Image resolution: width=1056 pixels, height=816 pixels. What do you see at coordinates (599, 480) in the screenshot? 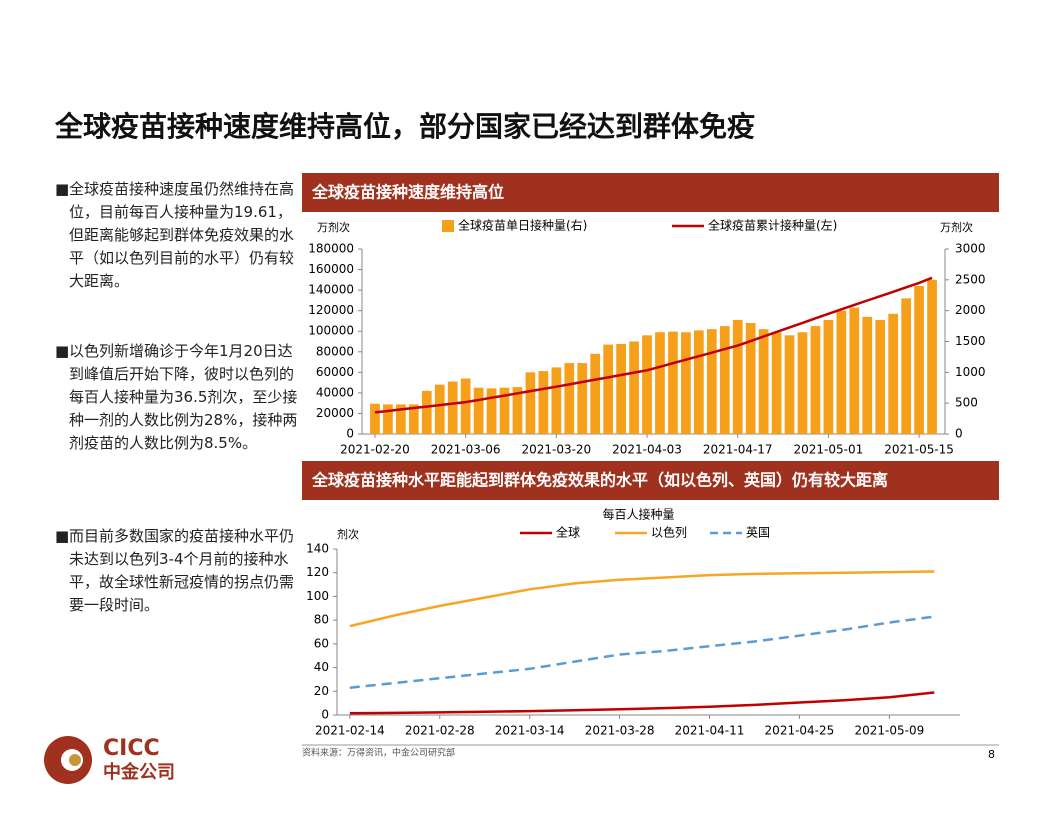
I see `chart-title: 全球疫苗接种水平距能起到群体免疫效果的水平（如以色列、英国）仍有较大距离` at bounding box center [599, 480].